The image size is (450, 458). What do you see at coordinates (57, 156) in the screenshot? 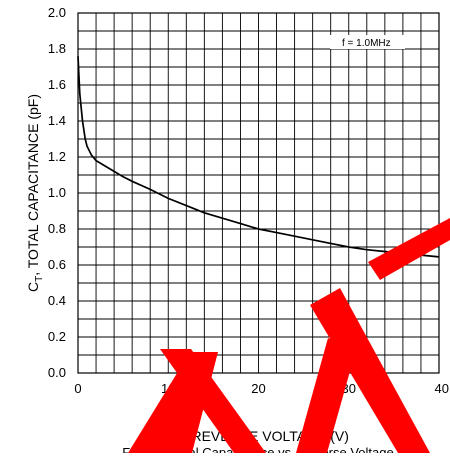
I see `y-tick-label: 1.2` at bounding box center [57, 156].